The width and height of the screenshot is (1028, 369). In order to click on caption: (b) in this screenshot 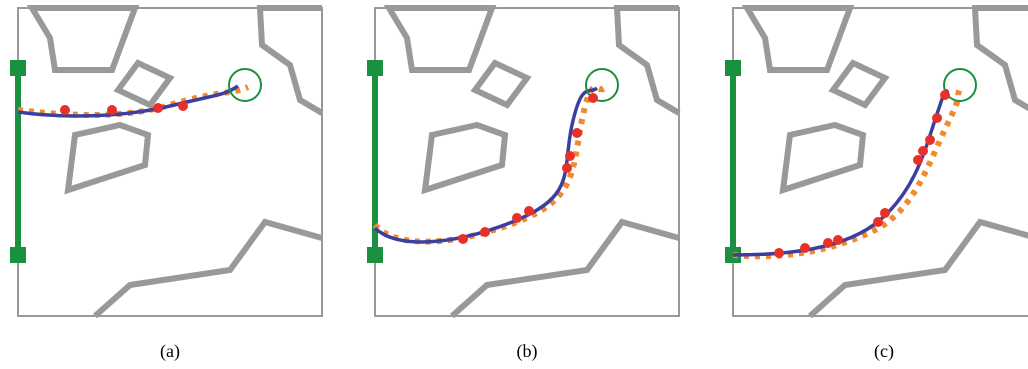, I will do `click(527, 351)`.